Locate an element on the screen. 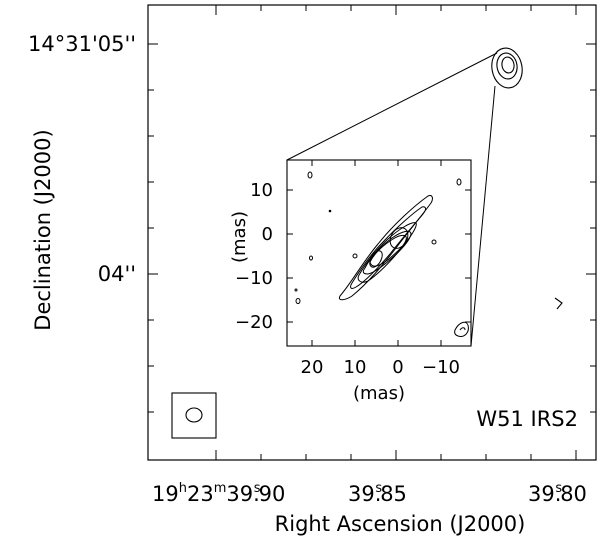 The width and height of the screenshot is (613, 541). maser-source-contours is located at coordinates (507, 68).